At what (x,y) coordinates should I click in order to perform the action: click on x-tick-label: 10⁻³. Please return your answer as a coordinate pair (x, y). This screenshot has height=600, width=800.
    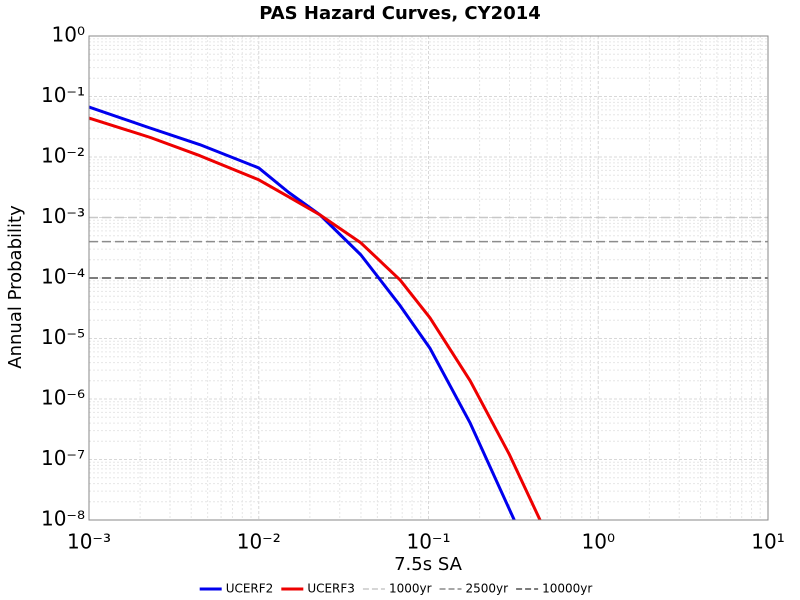
    Looking at the image, I should click on (89, 542).